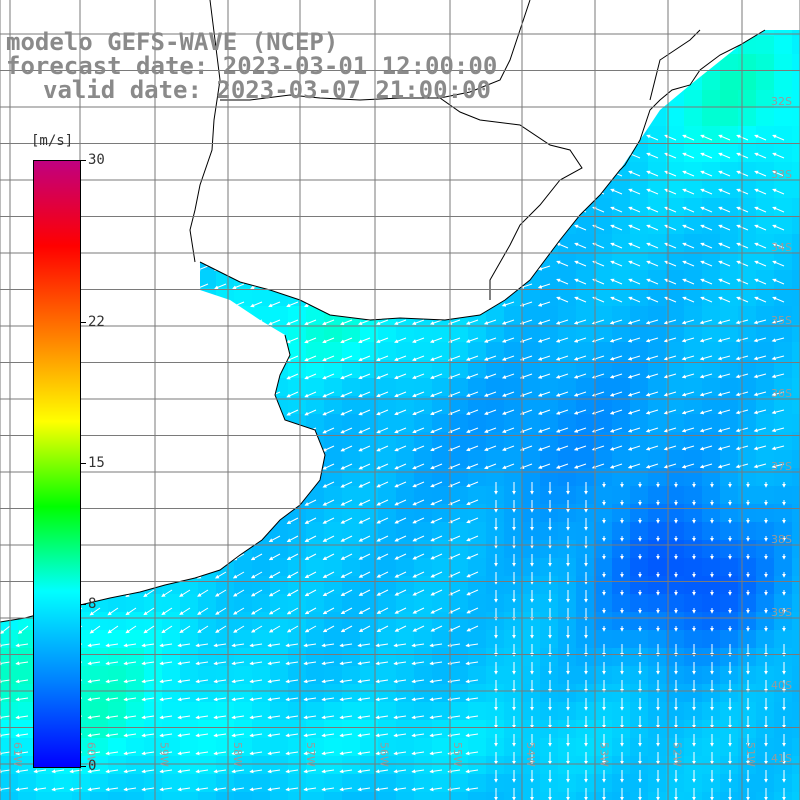 This screenshot has width=800, height=800. I want to click on longitude-label: 53W, so click(603, 754).